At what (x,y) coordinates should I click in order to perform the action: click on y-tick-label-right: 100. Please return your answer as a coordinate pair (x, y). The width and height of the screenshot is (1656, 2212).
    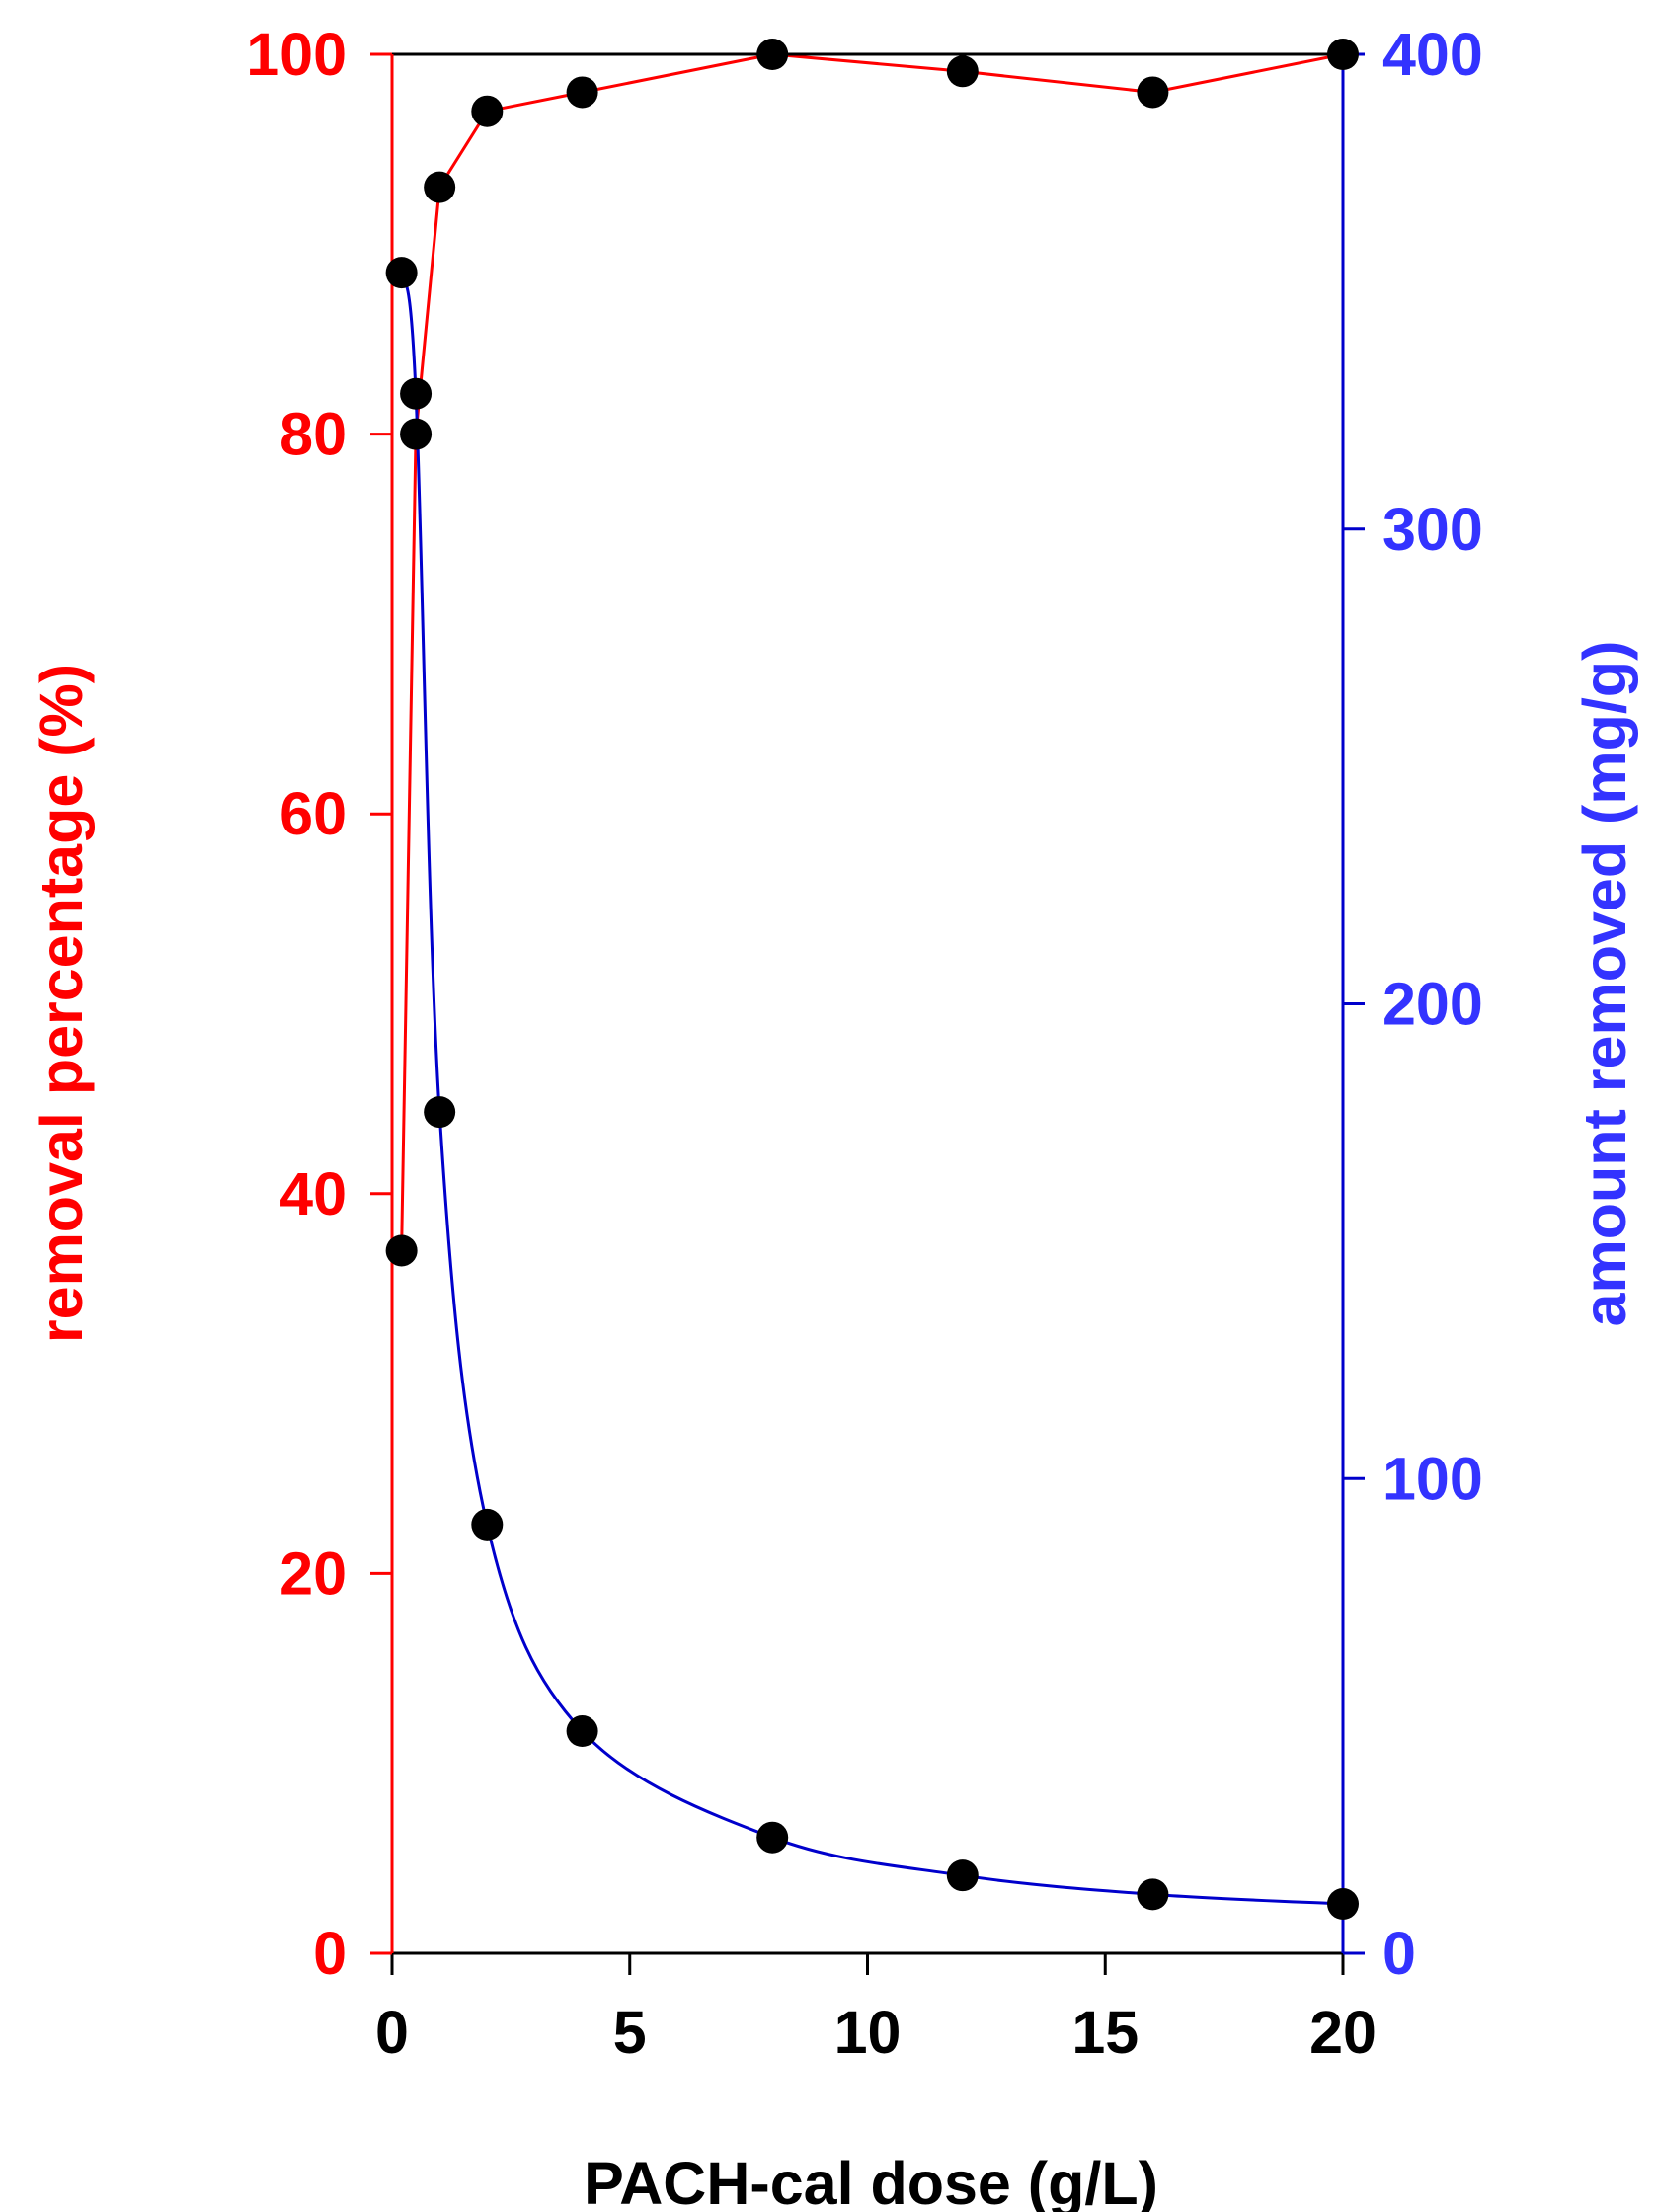
    Looking at the image, I should click on (1432, 1479).